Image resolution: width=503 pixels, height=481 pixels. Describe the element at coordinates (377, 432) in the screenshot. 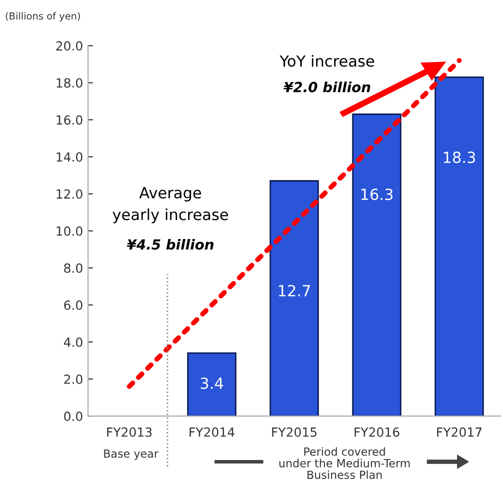

I see `x-tick-label: FY2016` at that location.